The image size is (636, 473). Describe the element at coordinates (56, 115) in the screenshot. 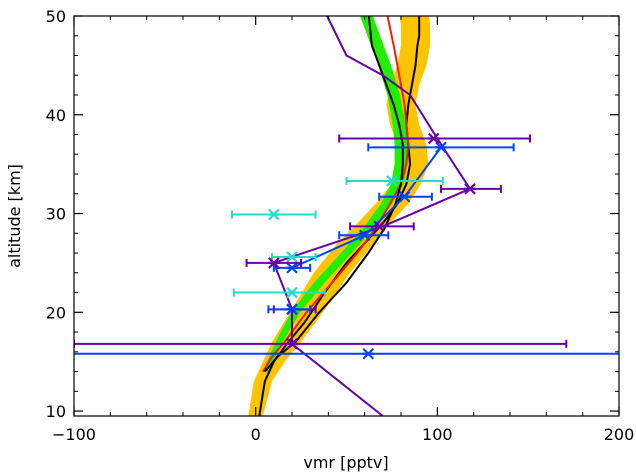

I see `y-tick-label: 40` at that location.